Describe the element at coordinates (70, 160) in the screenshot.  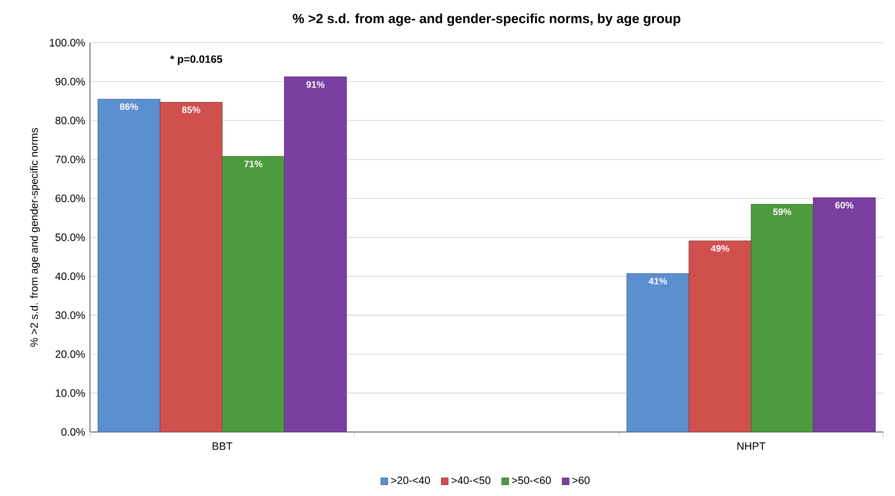
I see `y-tick-label: 70.0%` at that location.